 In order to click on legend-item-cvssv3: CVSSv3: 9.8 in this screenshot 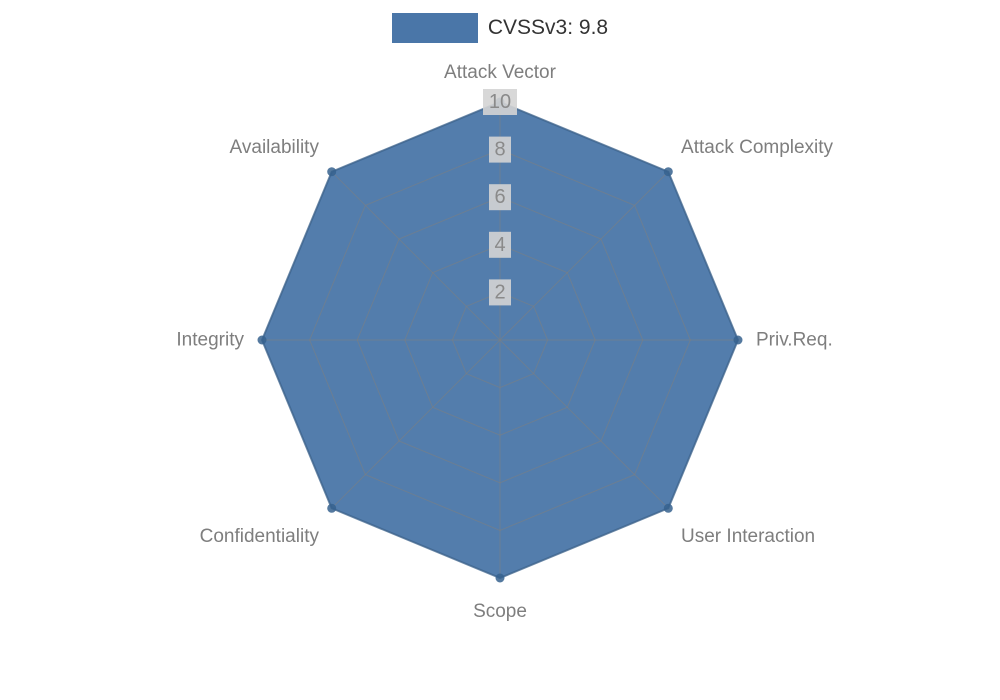, I will do `click(500, 28)`.